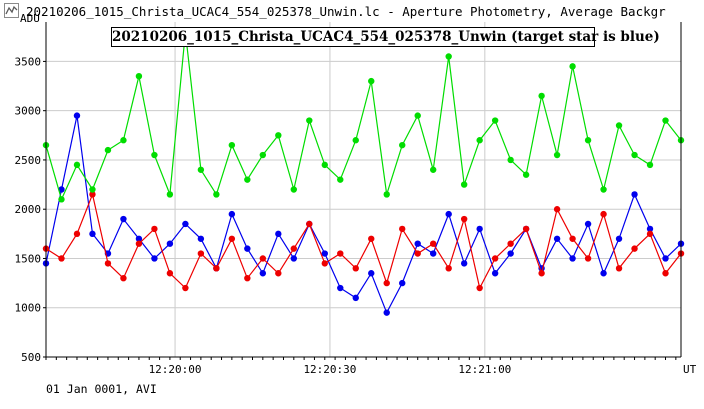 This screenshot has height=409, width=704. I want to click on y-tick-label: 3000, so click(28, 111).